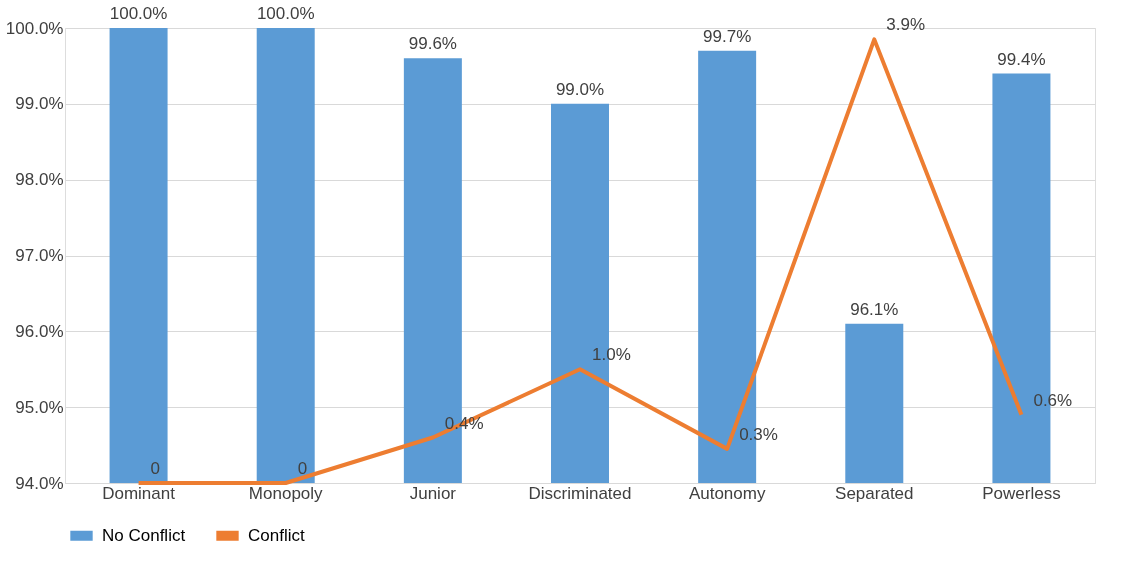 The image size is (1126, 587). What do you see at coordinates (276, 535) in the screenshot?
I see `legend-label: Conflict` at bounding box center [276, 535].